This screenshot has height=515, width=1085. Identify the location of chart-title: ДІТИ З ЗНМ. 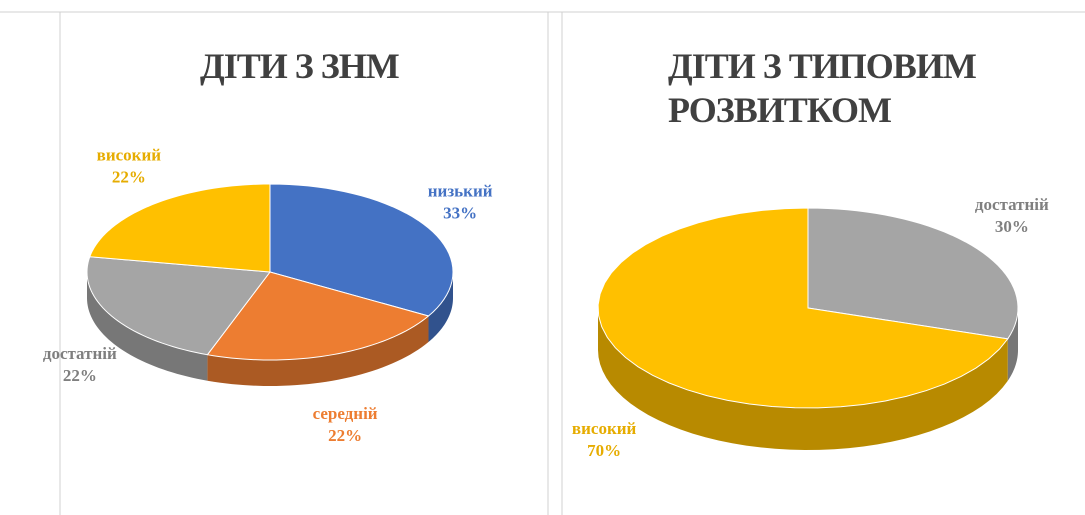
(300, 66).